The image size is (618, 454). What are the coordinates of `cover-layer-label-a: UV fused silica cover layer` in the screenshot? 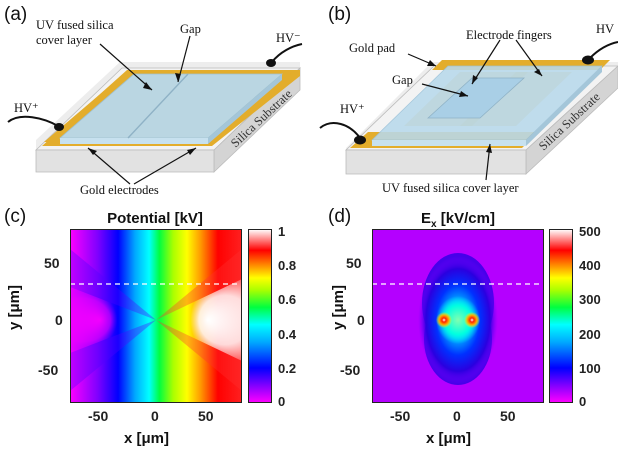 It's located at (75, 33).